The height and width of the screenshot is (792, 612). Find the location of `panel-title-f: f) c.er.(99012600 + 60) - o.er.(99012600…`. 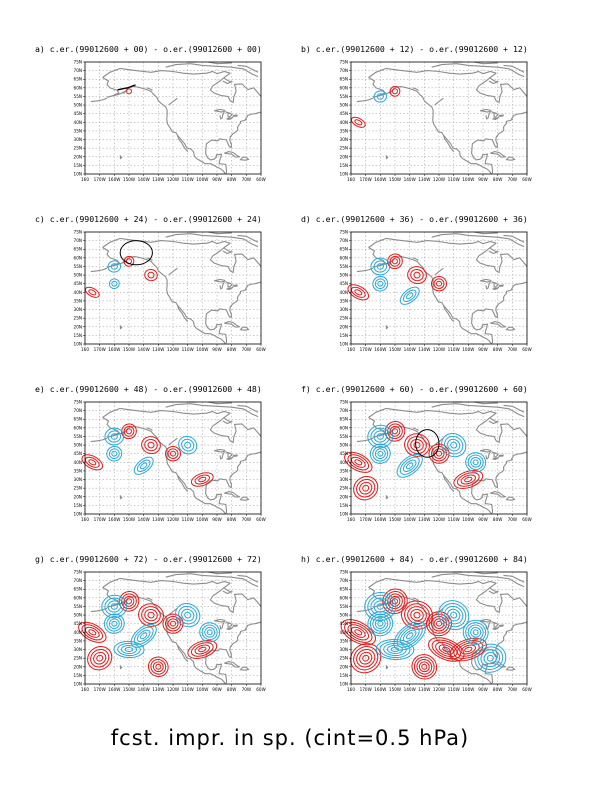

panel-title-f: f) c.er.(99012600 + 60) - o.er.(99012600… is located at coordinates (414, 389).